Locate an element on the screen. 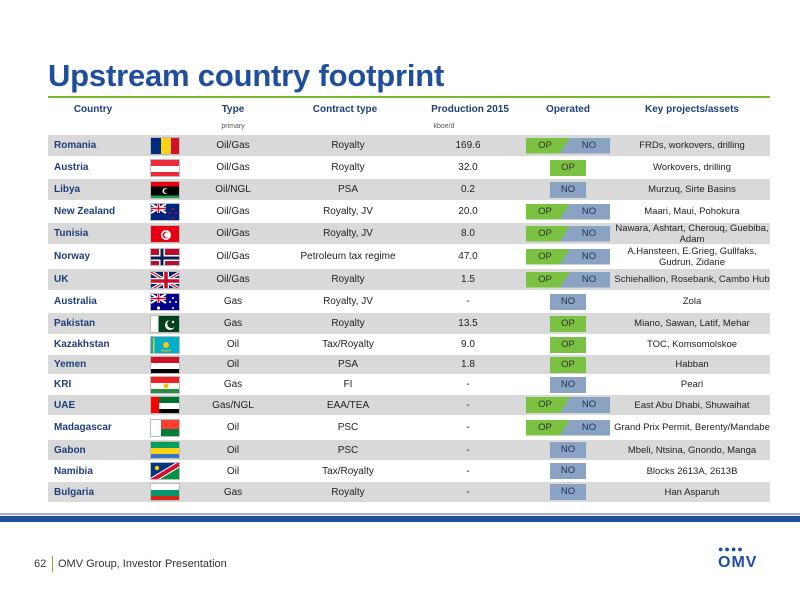 This screenshot has width=800, height=600. omv-logo: ●●●● OMV is located at coordinates (746, 561).